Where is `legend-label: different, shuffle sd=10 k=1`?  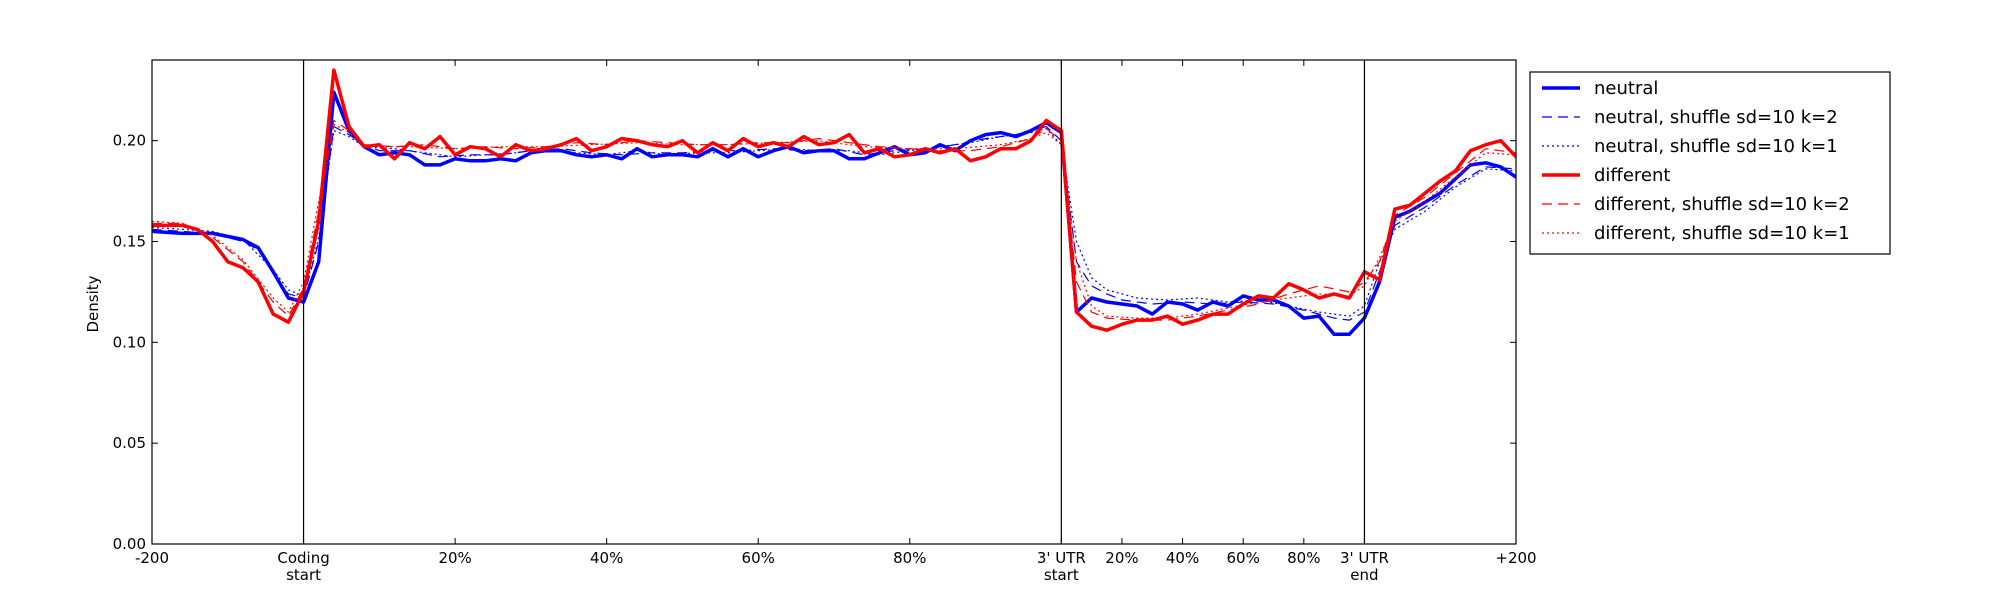
legend-label: different, shuffle sd=10 k=1 is located at coordinates (1722, 233).